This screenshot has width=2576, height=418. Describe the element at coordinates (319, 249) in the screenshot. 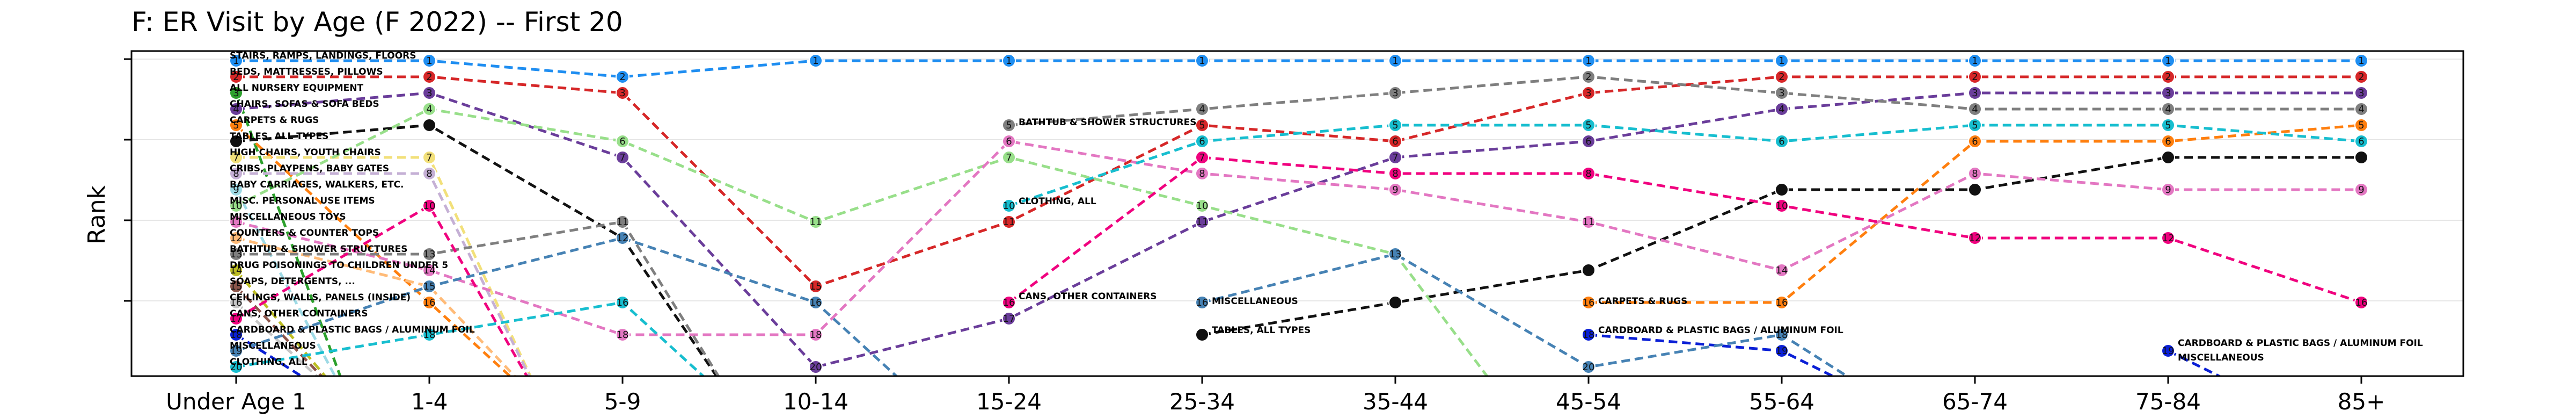

I see `series-label: BATHTUB & SHOWER STRUCTURES` at that location.